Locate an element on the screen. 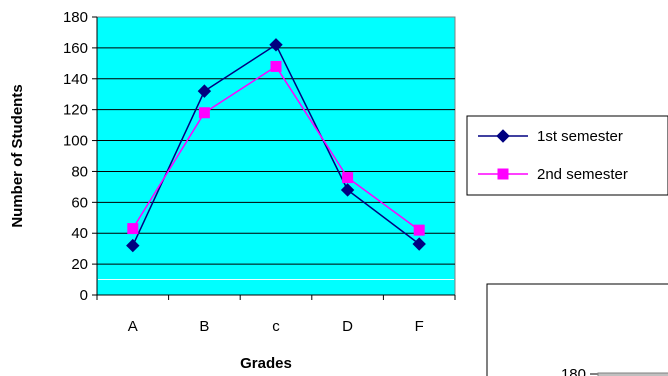  y-axis-ticks: 0 20 40 60 80 100 120 140 160 180 is located at coordinates (80, 156).